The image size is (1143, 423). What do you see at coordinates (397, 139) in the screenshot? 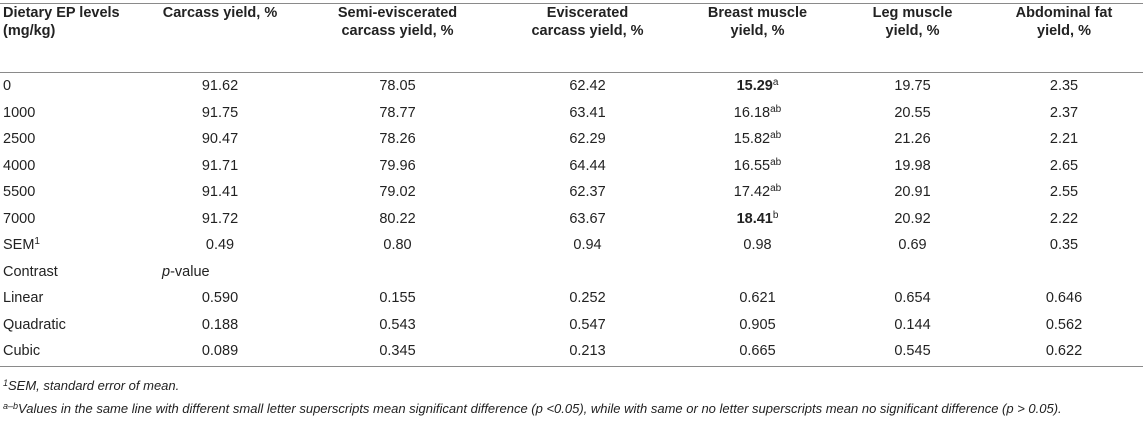
I see `cell-semi: 78.26` at bounding box center [397, 139].